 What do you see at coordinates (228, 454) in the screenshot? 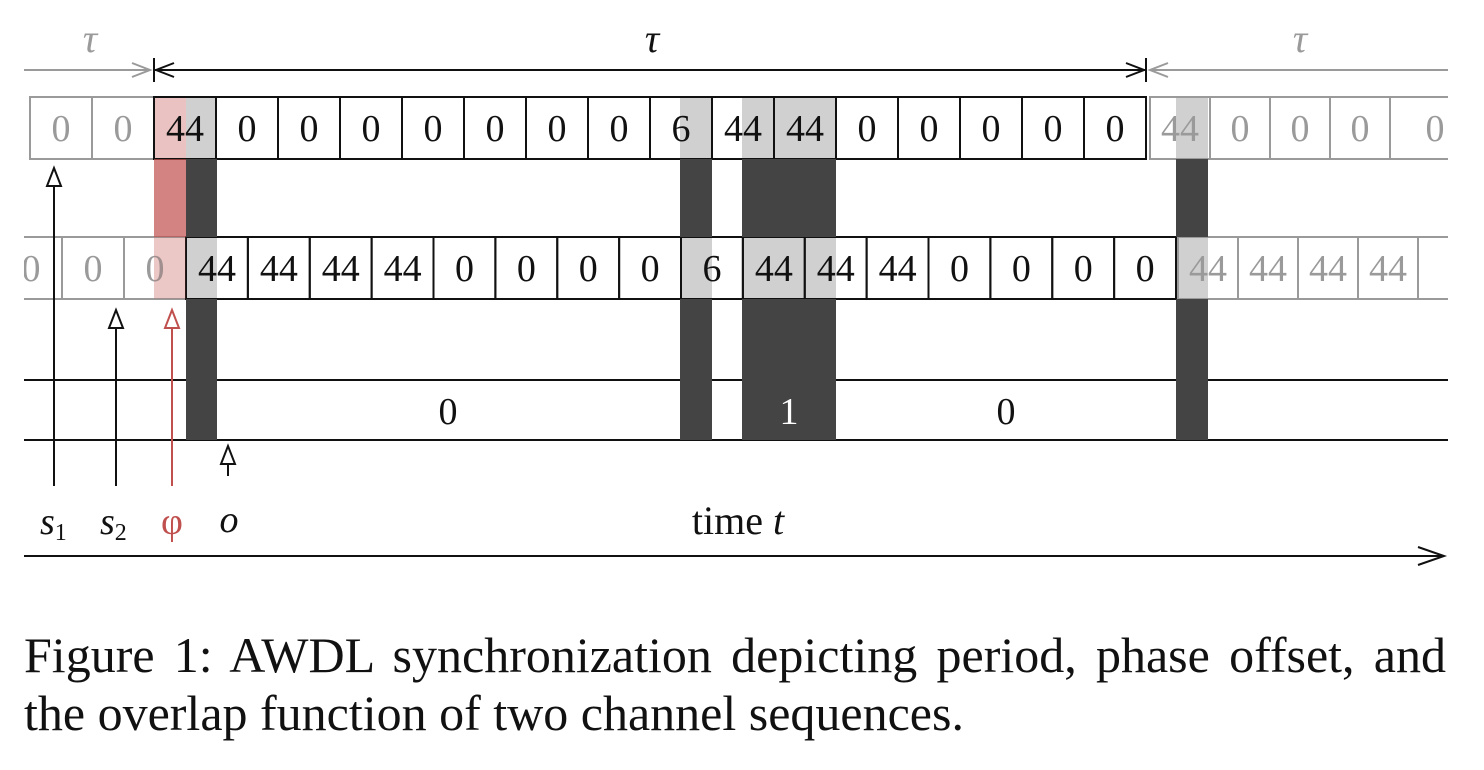
I see `o-marker-arrowhead` at bounding box center [228, 454].